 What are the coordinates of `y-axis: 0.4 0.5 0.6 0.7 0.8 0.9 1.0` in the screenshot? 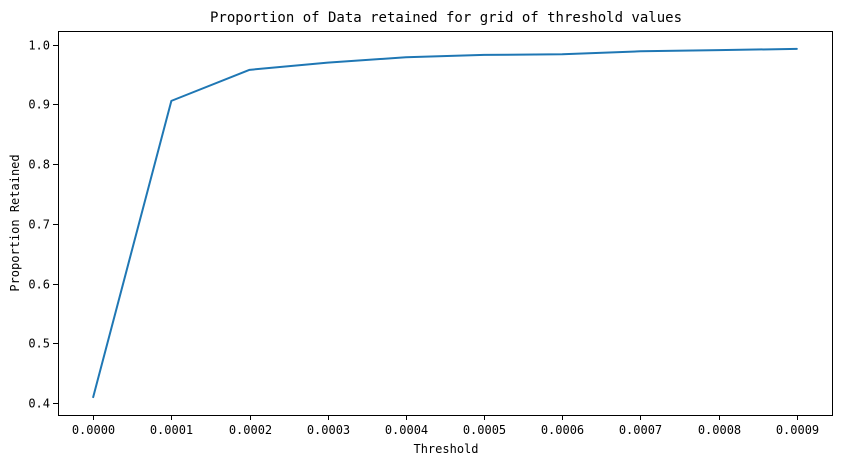 It's located at (43, 225).